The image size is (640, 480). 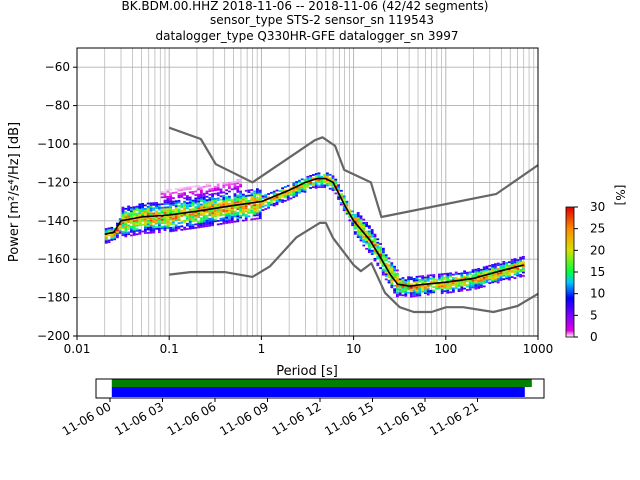 I want to click on x-ticks: 0.01 0.1 1 10 100 1000, so click(x=309, y=346).